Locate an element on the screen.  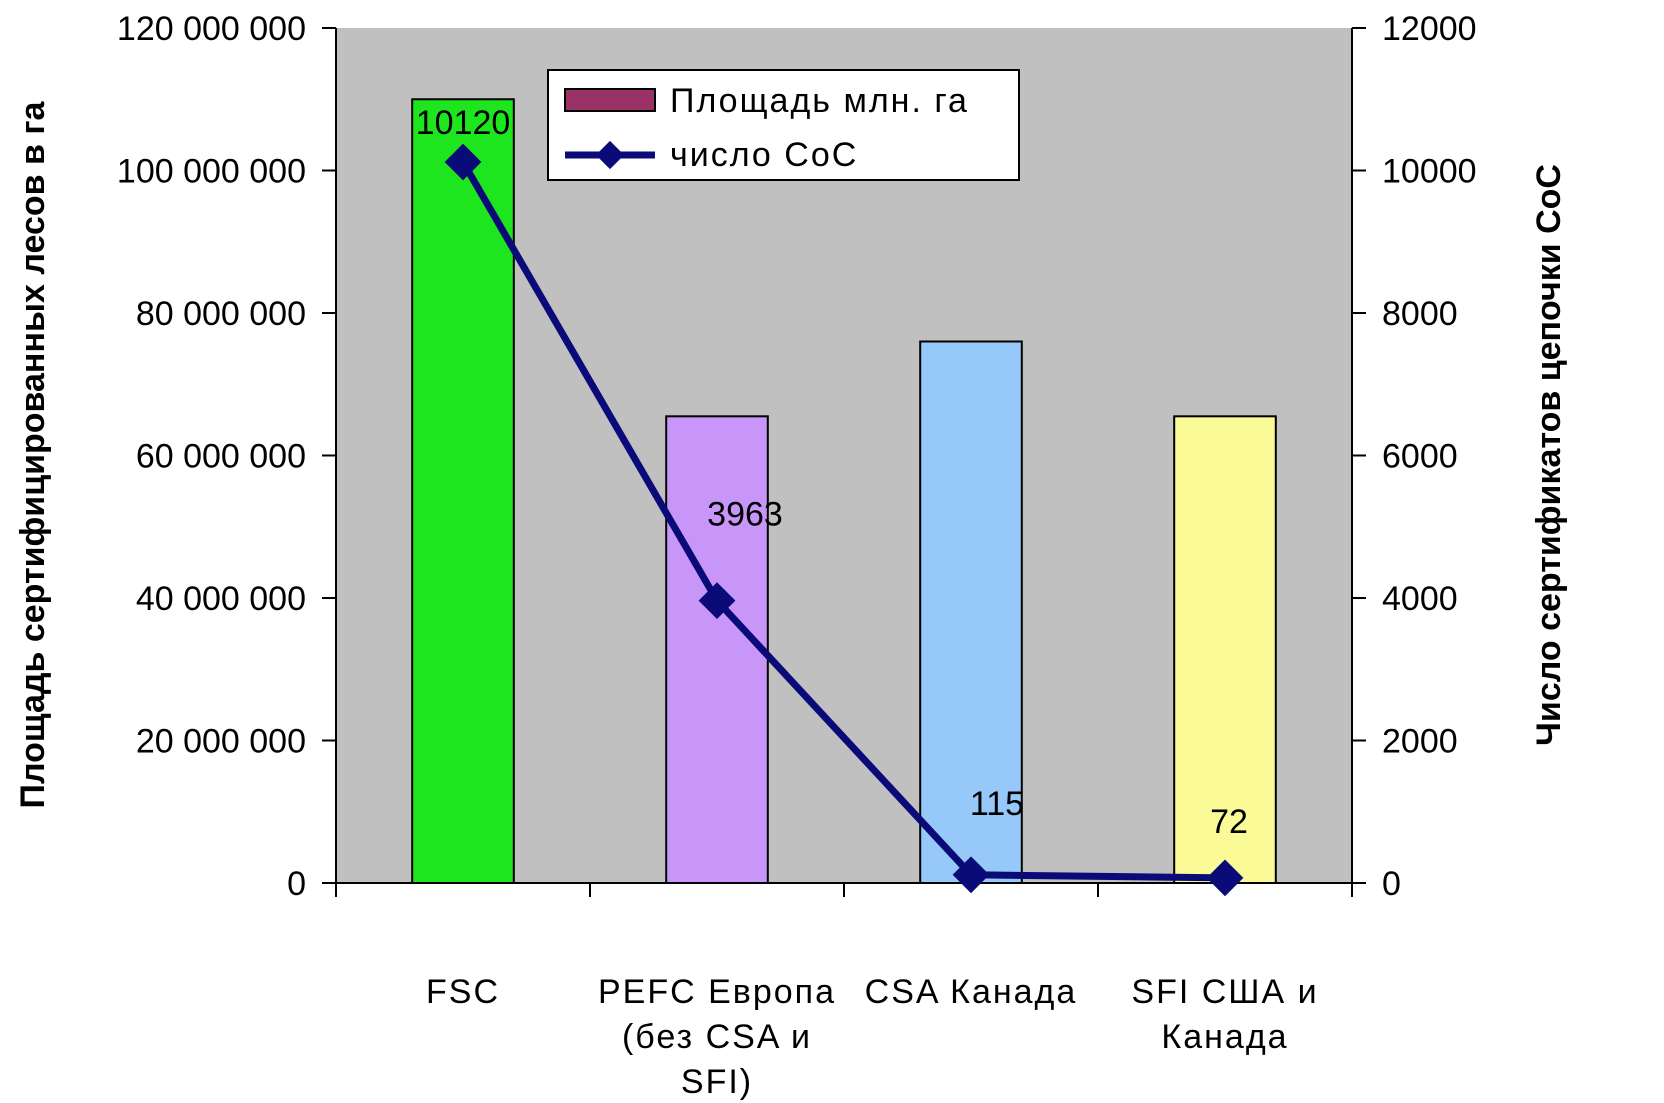
y-tick-label-5: 100 000 000 is located at coordinates (211, 172).